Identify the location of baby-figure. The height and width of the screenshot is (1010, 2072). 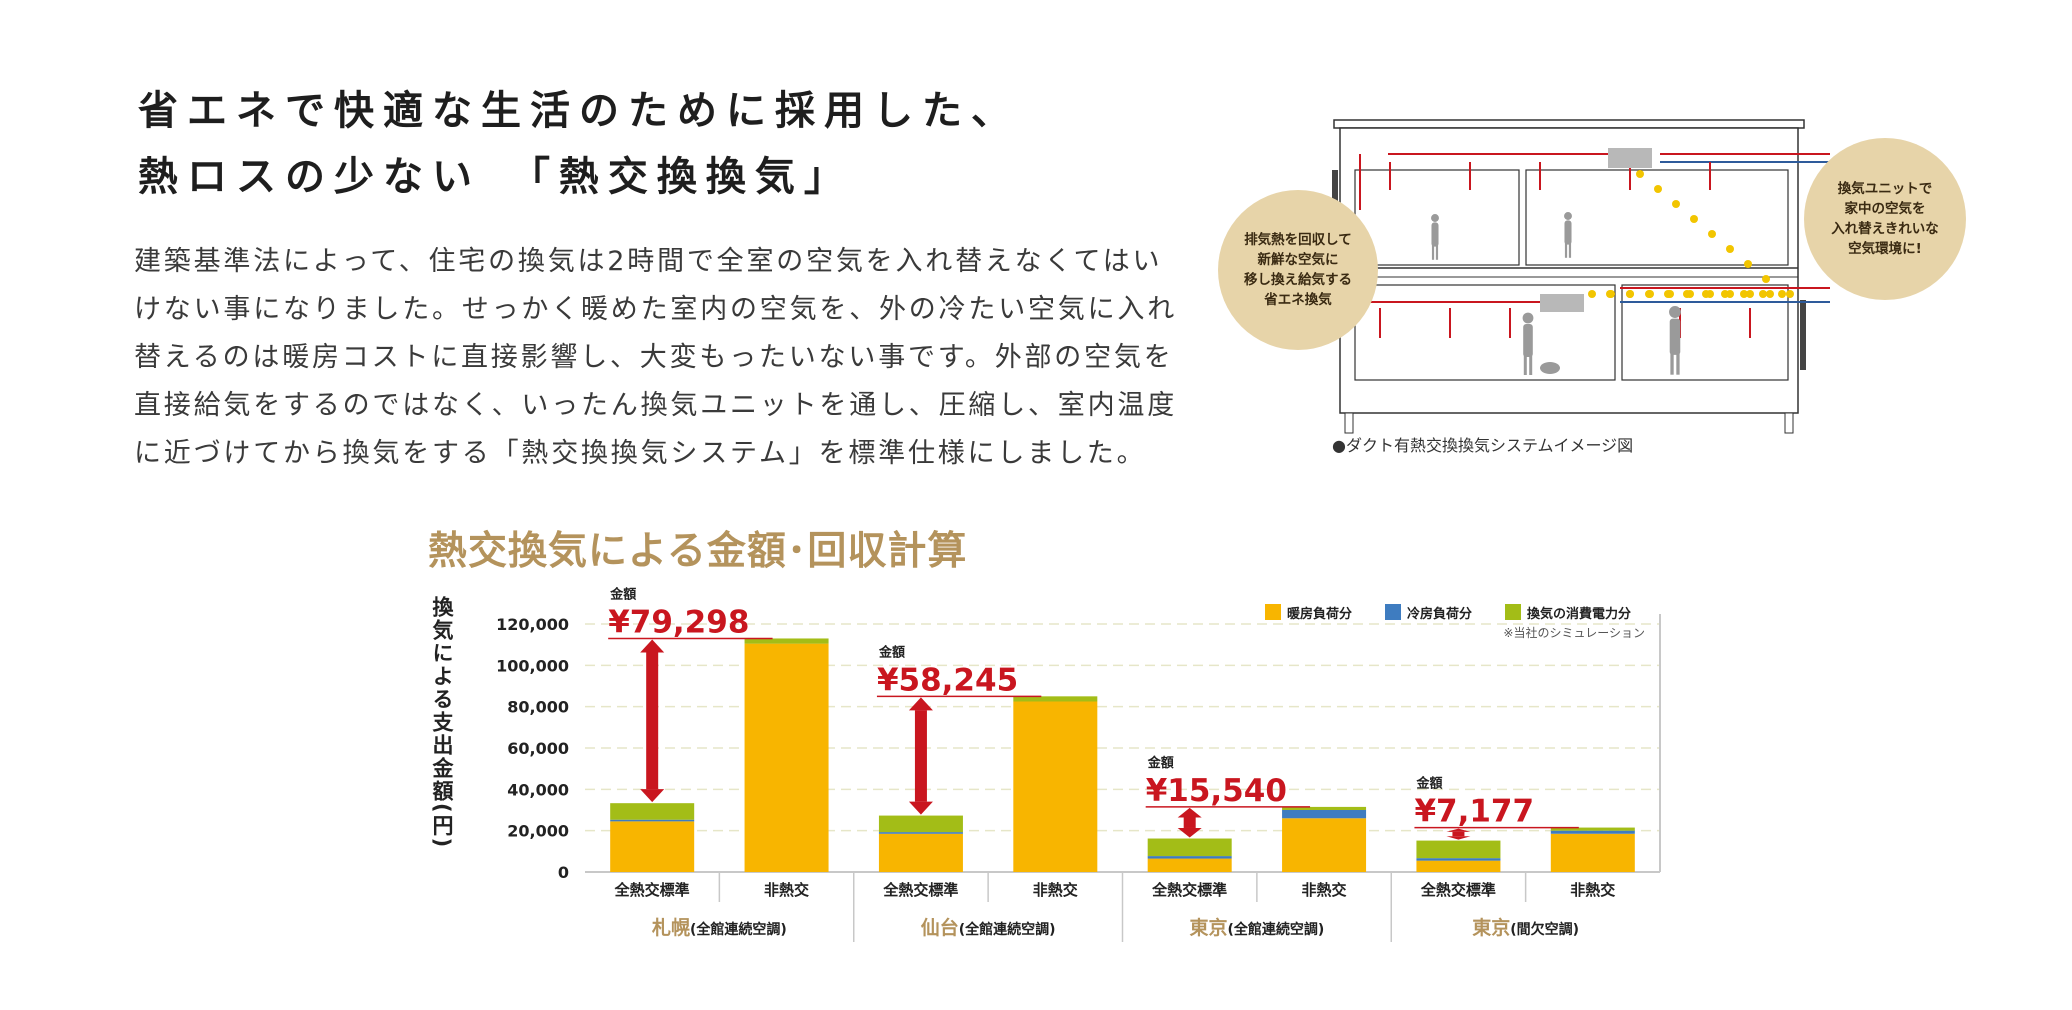
(1550, 368).